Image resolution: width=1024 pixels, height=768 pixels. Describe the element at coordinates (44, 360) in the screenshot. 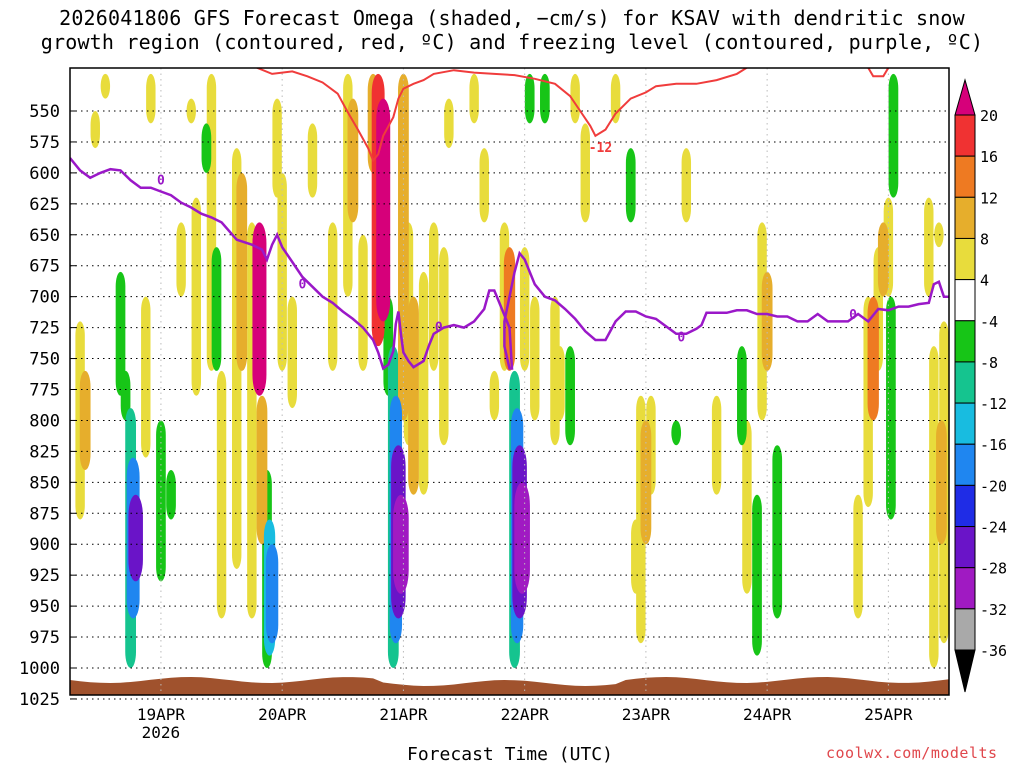

I see `y-tick-label: 750` at that location.